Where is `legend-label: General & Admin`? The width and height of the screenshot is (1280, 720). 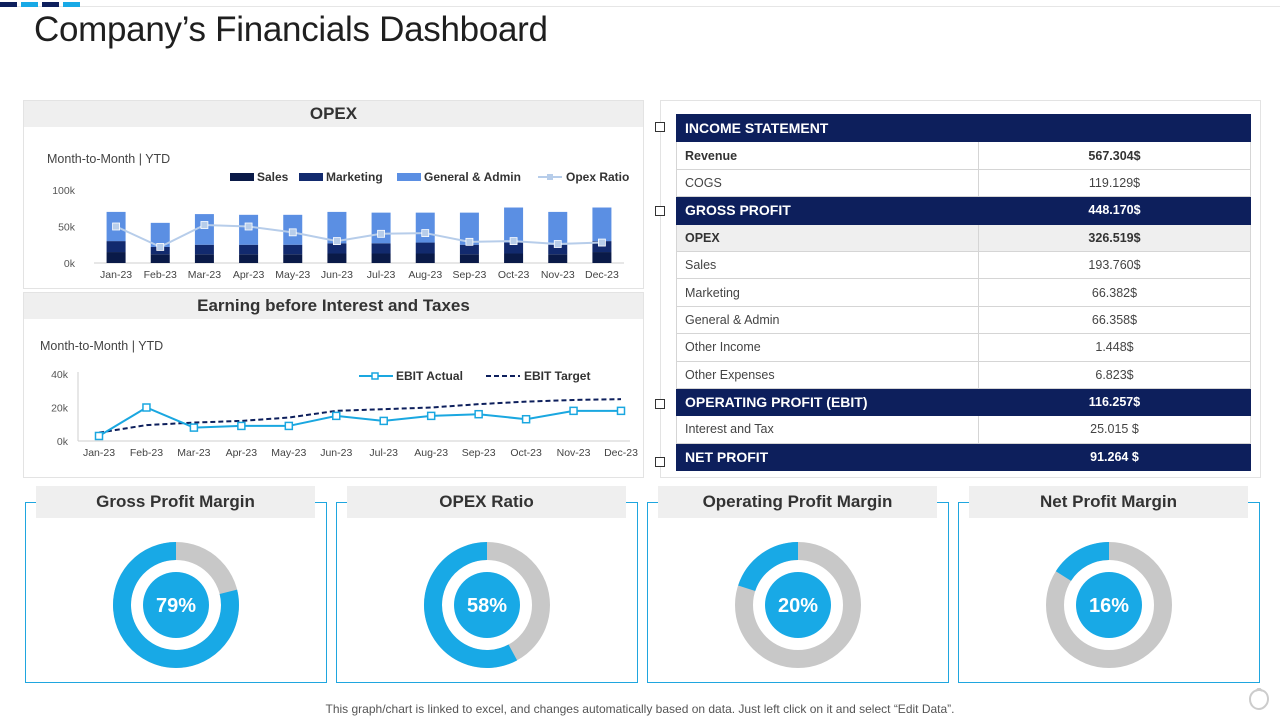
legend-label: General & Admin is located at coordinates (472, 177).